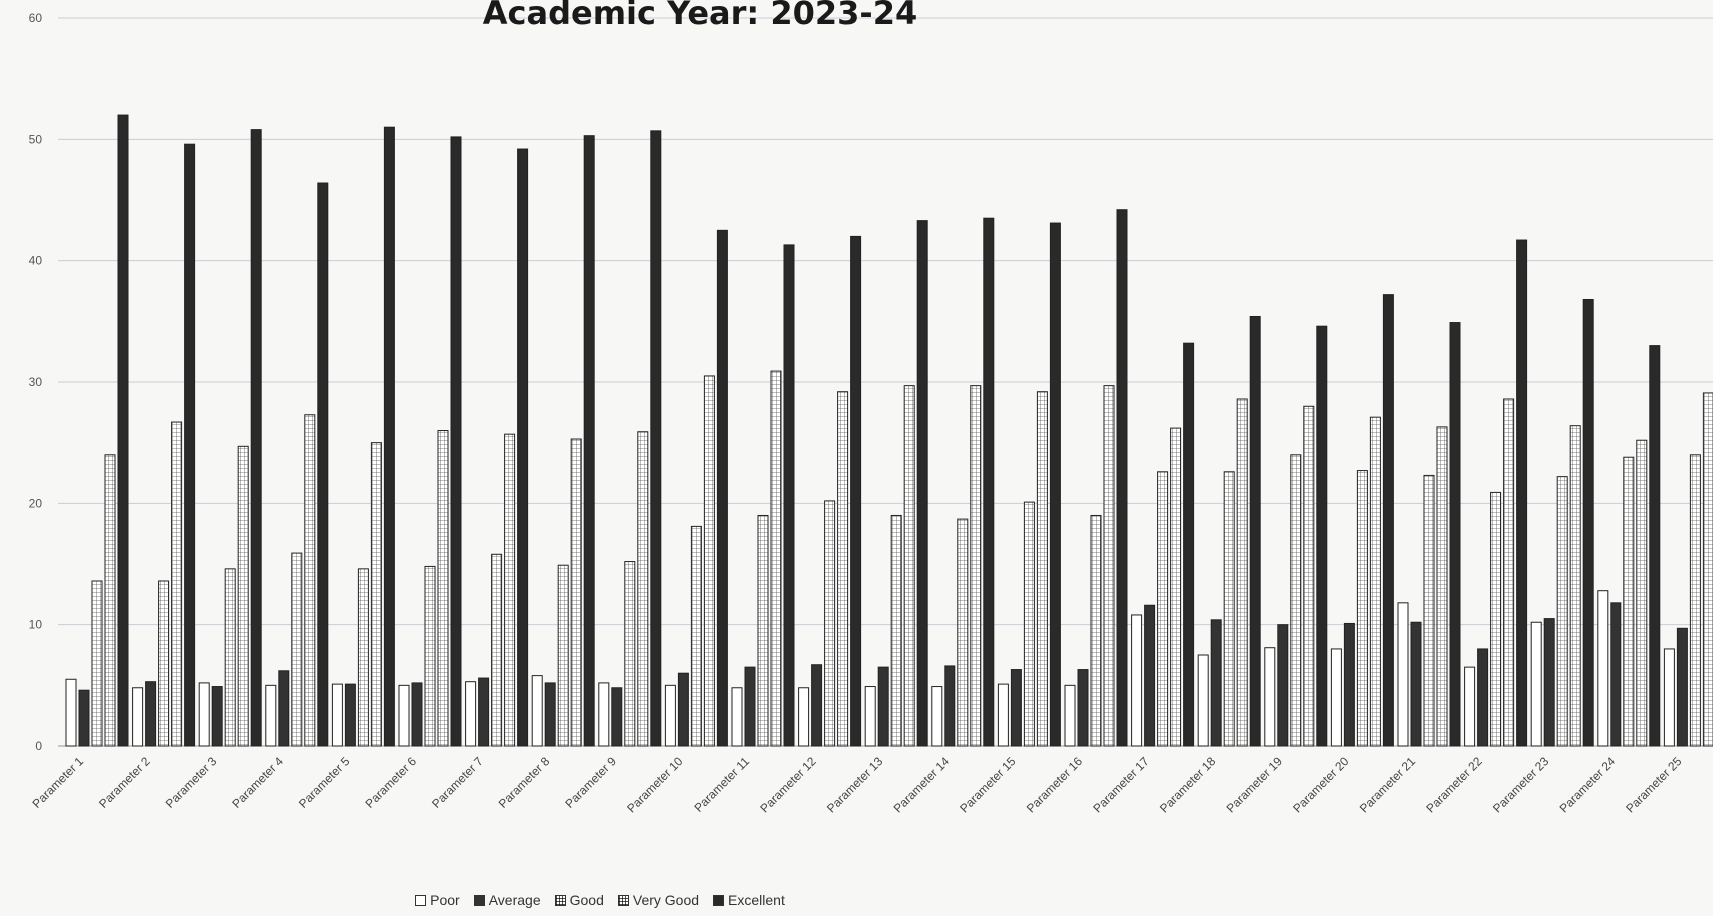 This screenshot has width=1713, height=916. What do you see at coordinates (700, 16) in the screenshot?
I see `chart-title: Academic Year: 2023-24` at bounding box center [700, 16].